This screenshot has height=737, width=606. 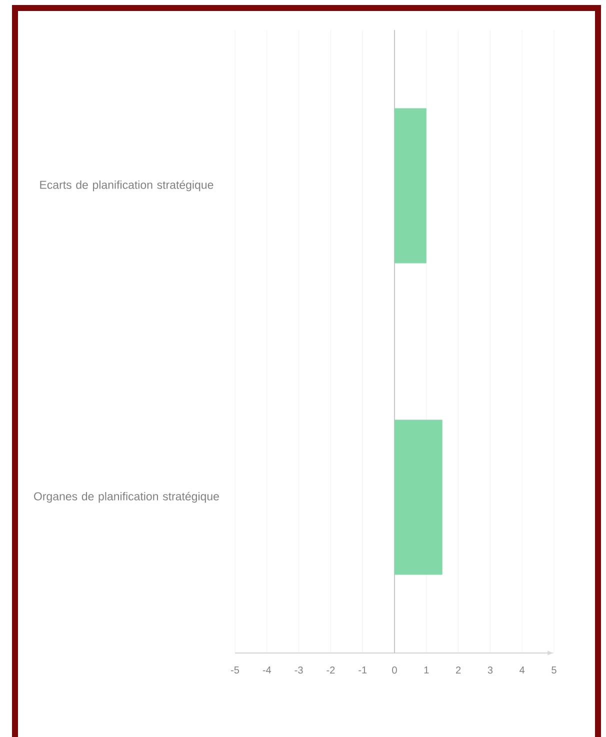 I want to click on x-tick-label: -1, so click(x=362, y=670).